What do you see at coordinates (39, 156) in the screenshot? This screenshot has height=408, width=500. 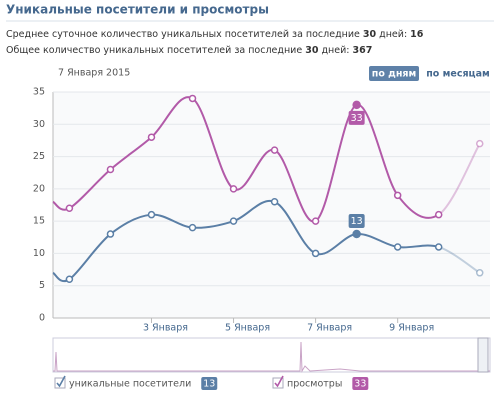 I see `y-tick-label: 25` at bounding box center [39, 156].